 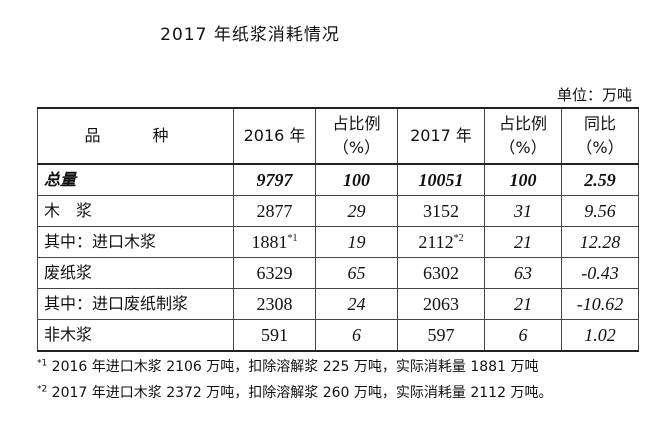 I want to click on cell-share-2016: 29, so click(x=356, y=211).